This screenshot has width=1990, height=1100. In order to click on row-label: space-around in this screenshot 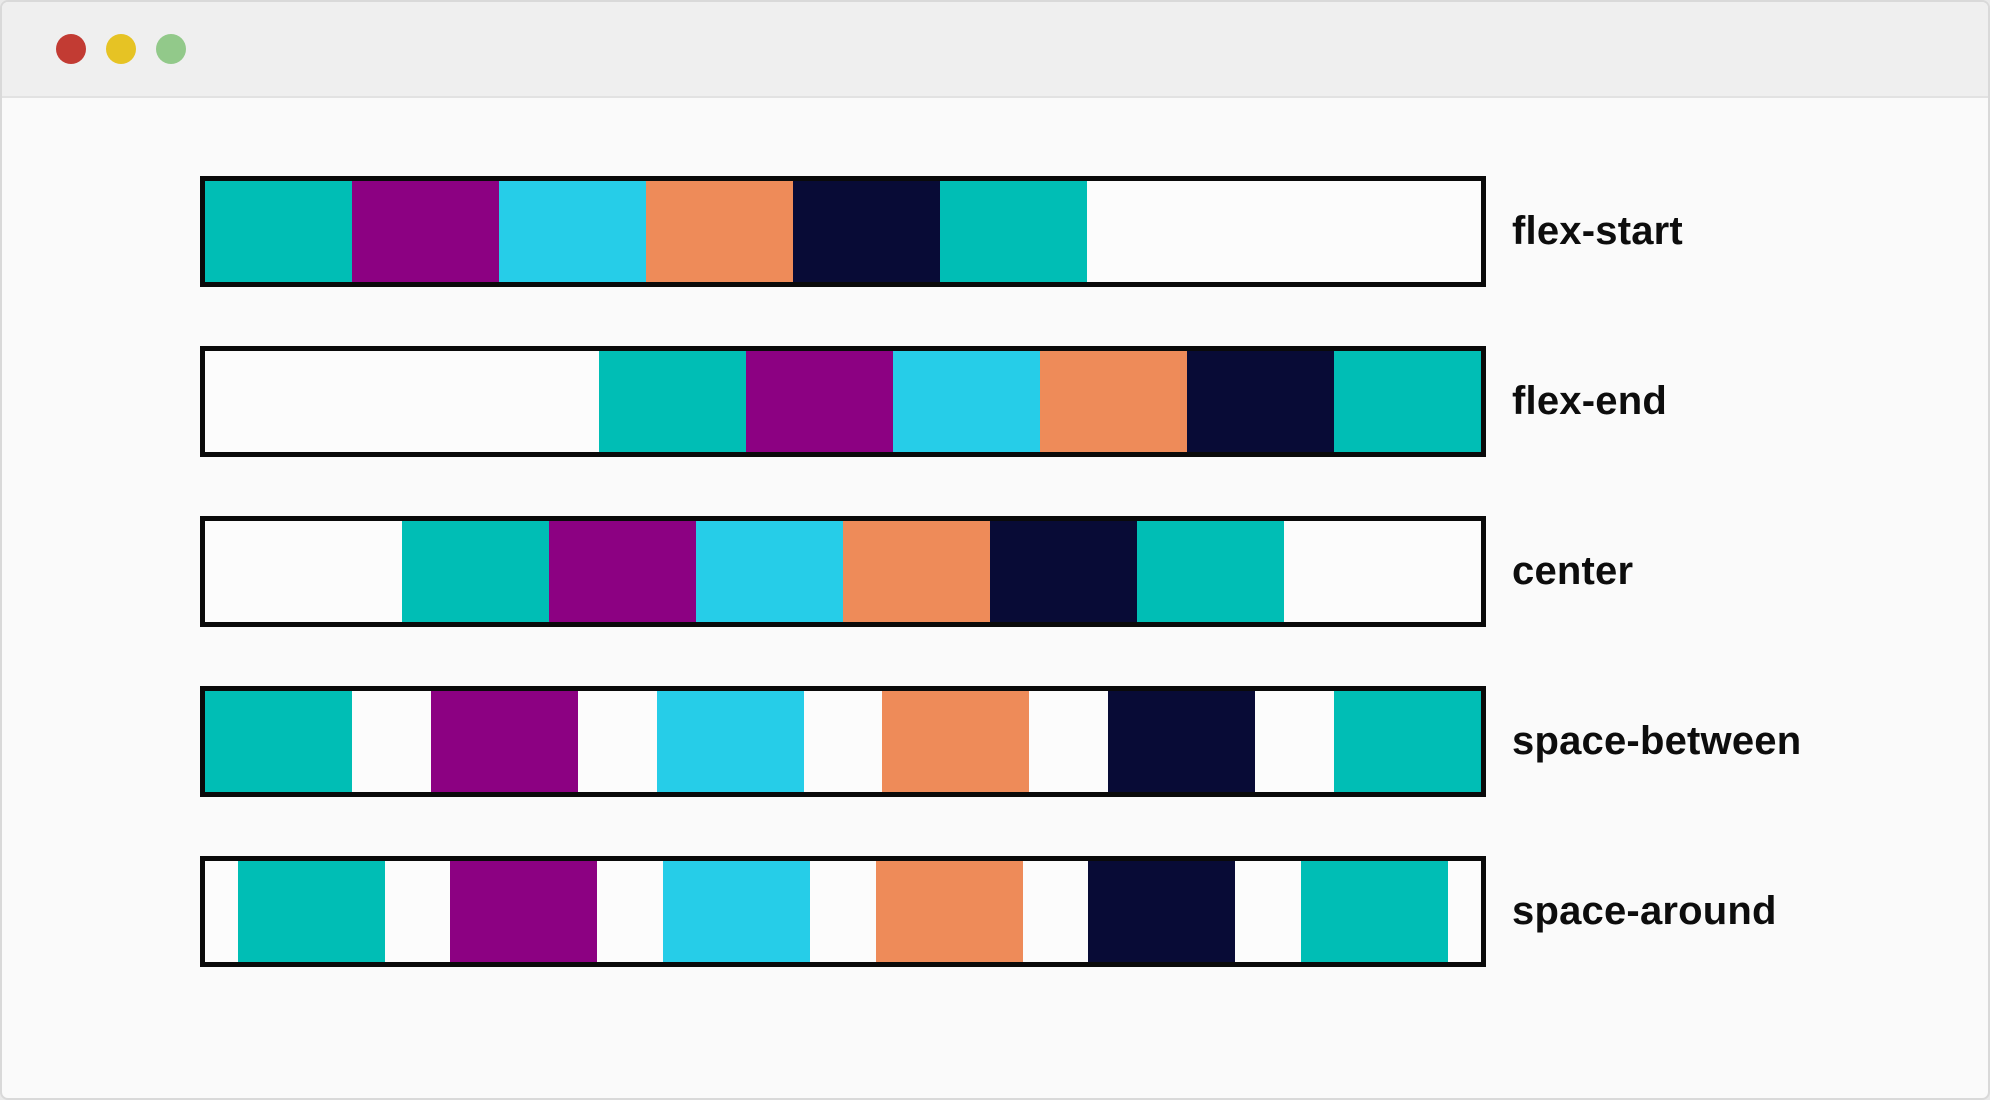, I will do `click(1644, 911)`.